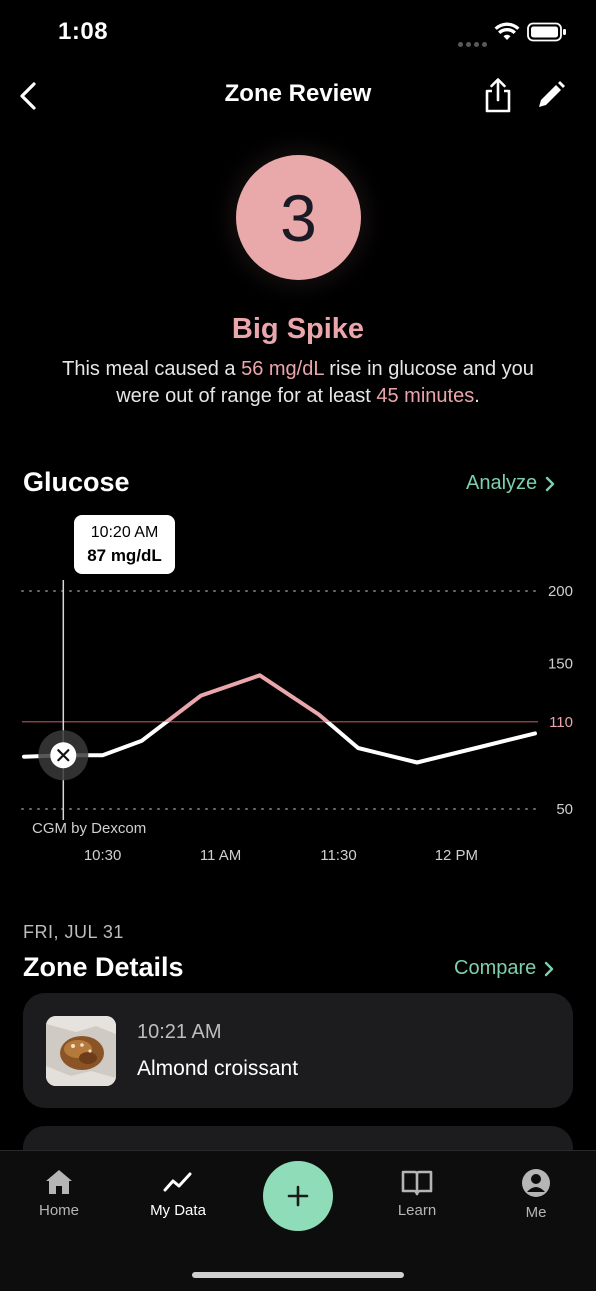 This screenshot has height=1291, width=596. I want to click on trend-icon, so click(177, 1182).